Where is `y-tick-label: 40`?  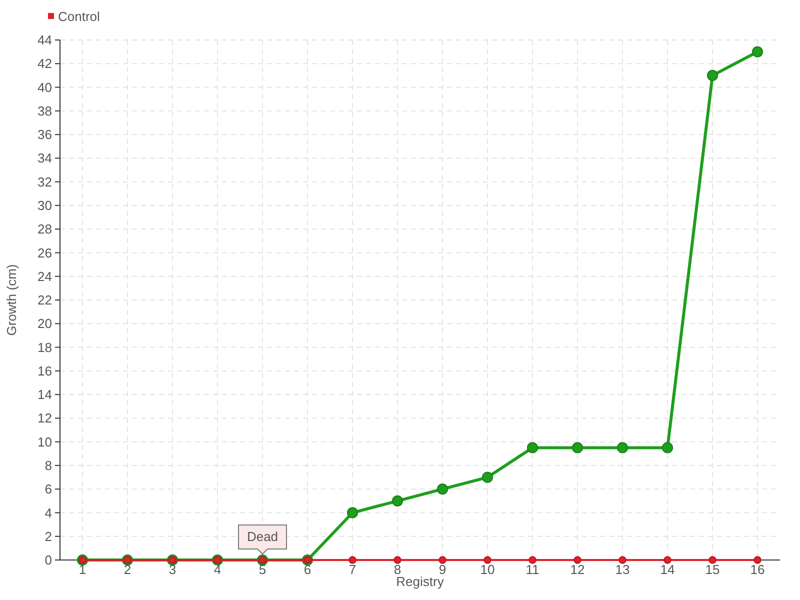
y-tick-label: 40 is located at coordinates (45, 87).